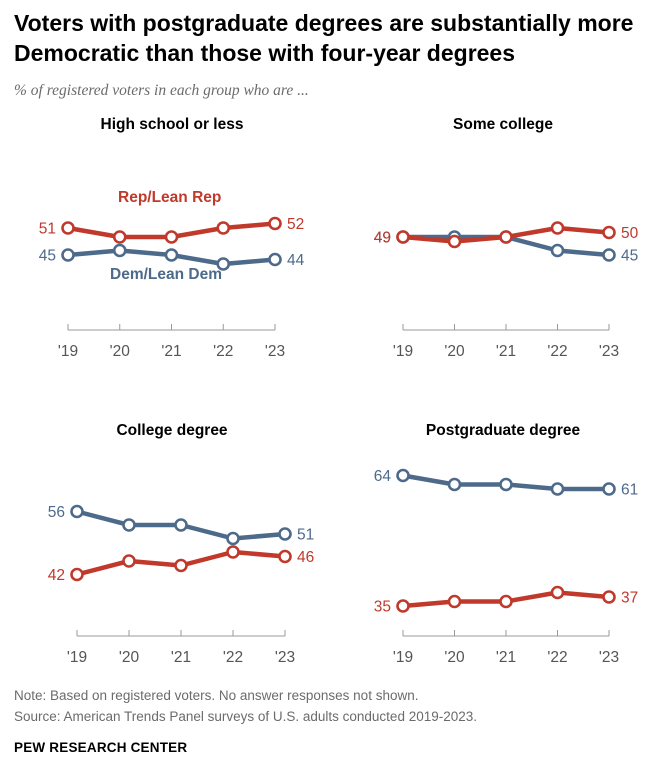  I want to click on data-label-end-dem: 51, so click(305, 535).